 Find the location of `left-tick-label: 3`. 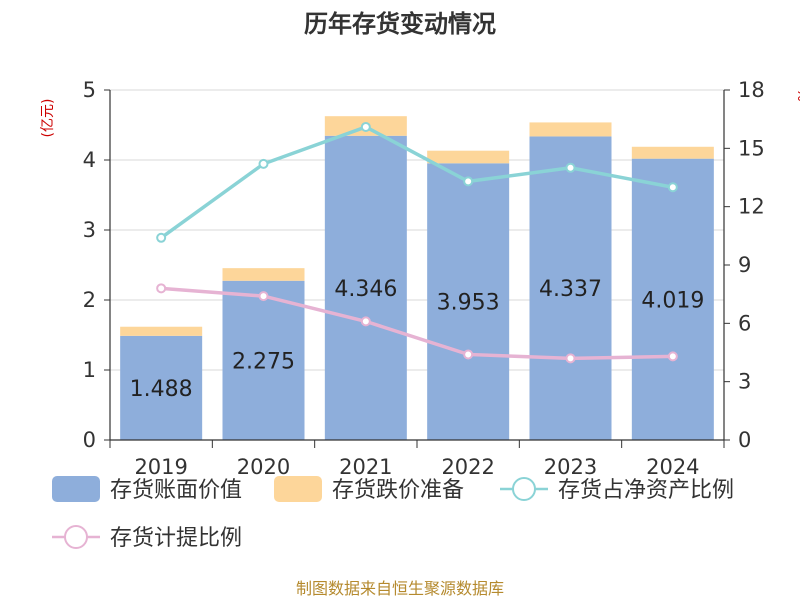

left-tick-label: 3 is located at coordinates (89, 230).